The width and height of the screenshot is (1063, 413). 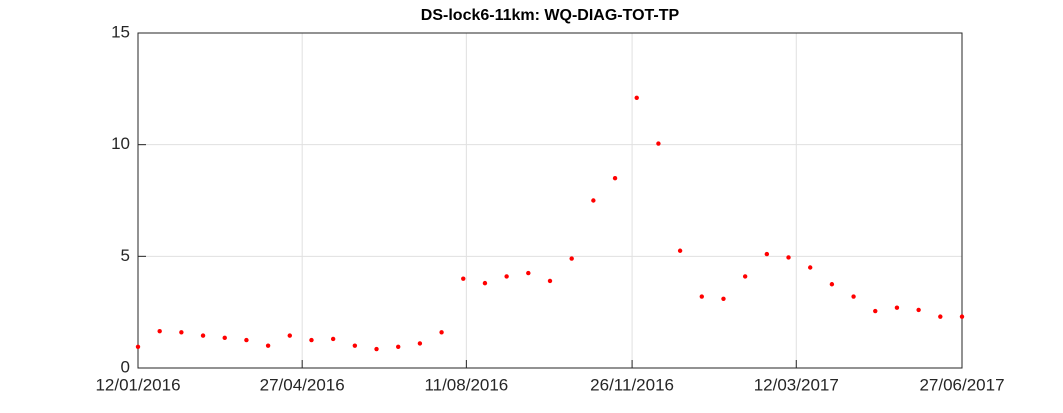 I want to click on y-tick-label: 5, so click(x=125, y=255).